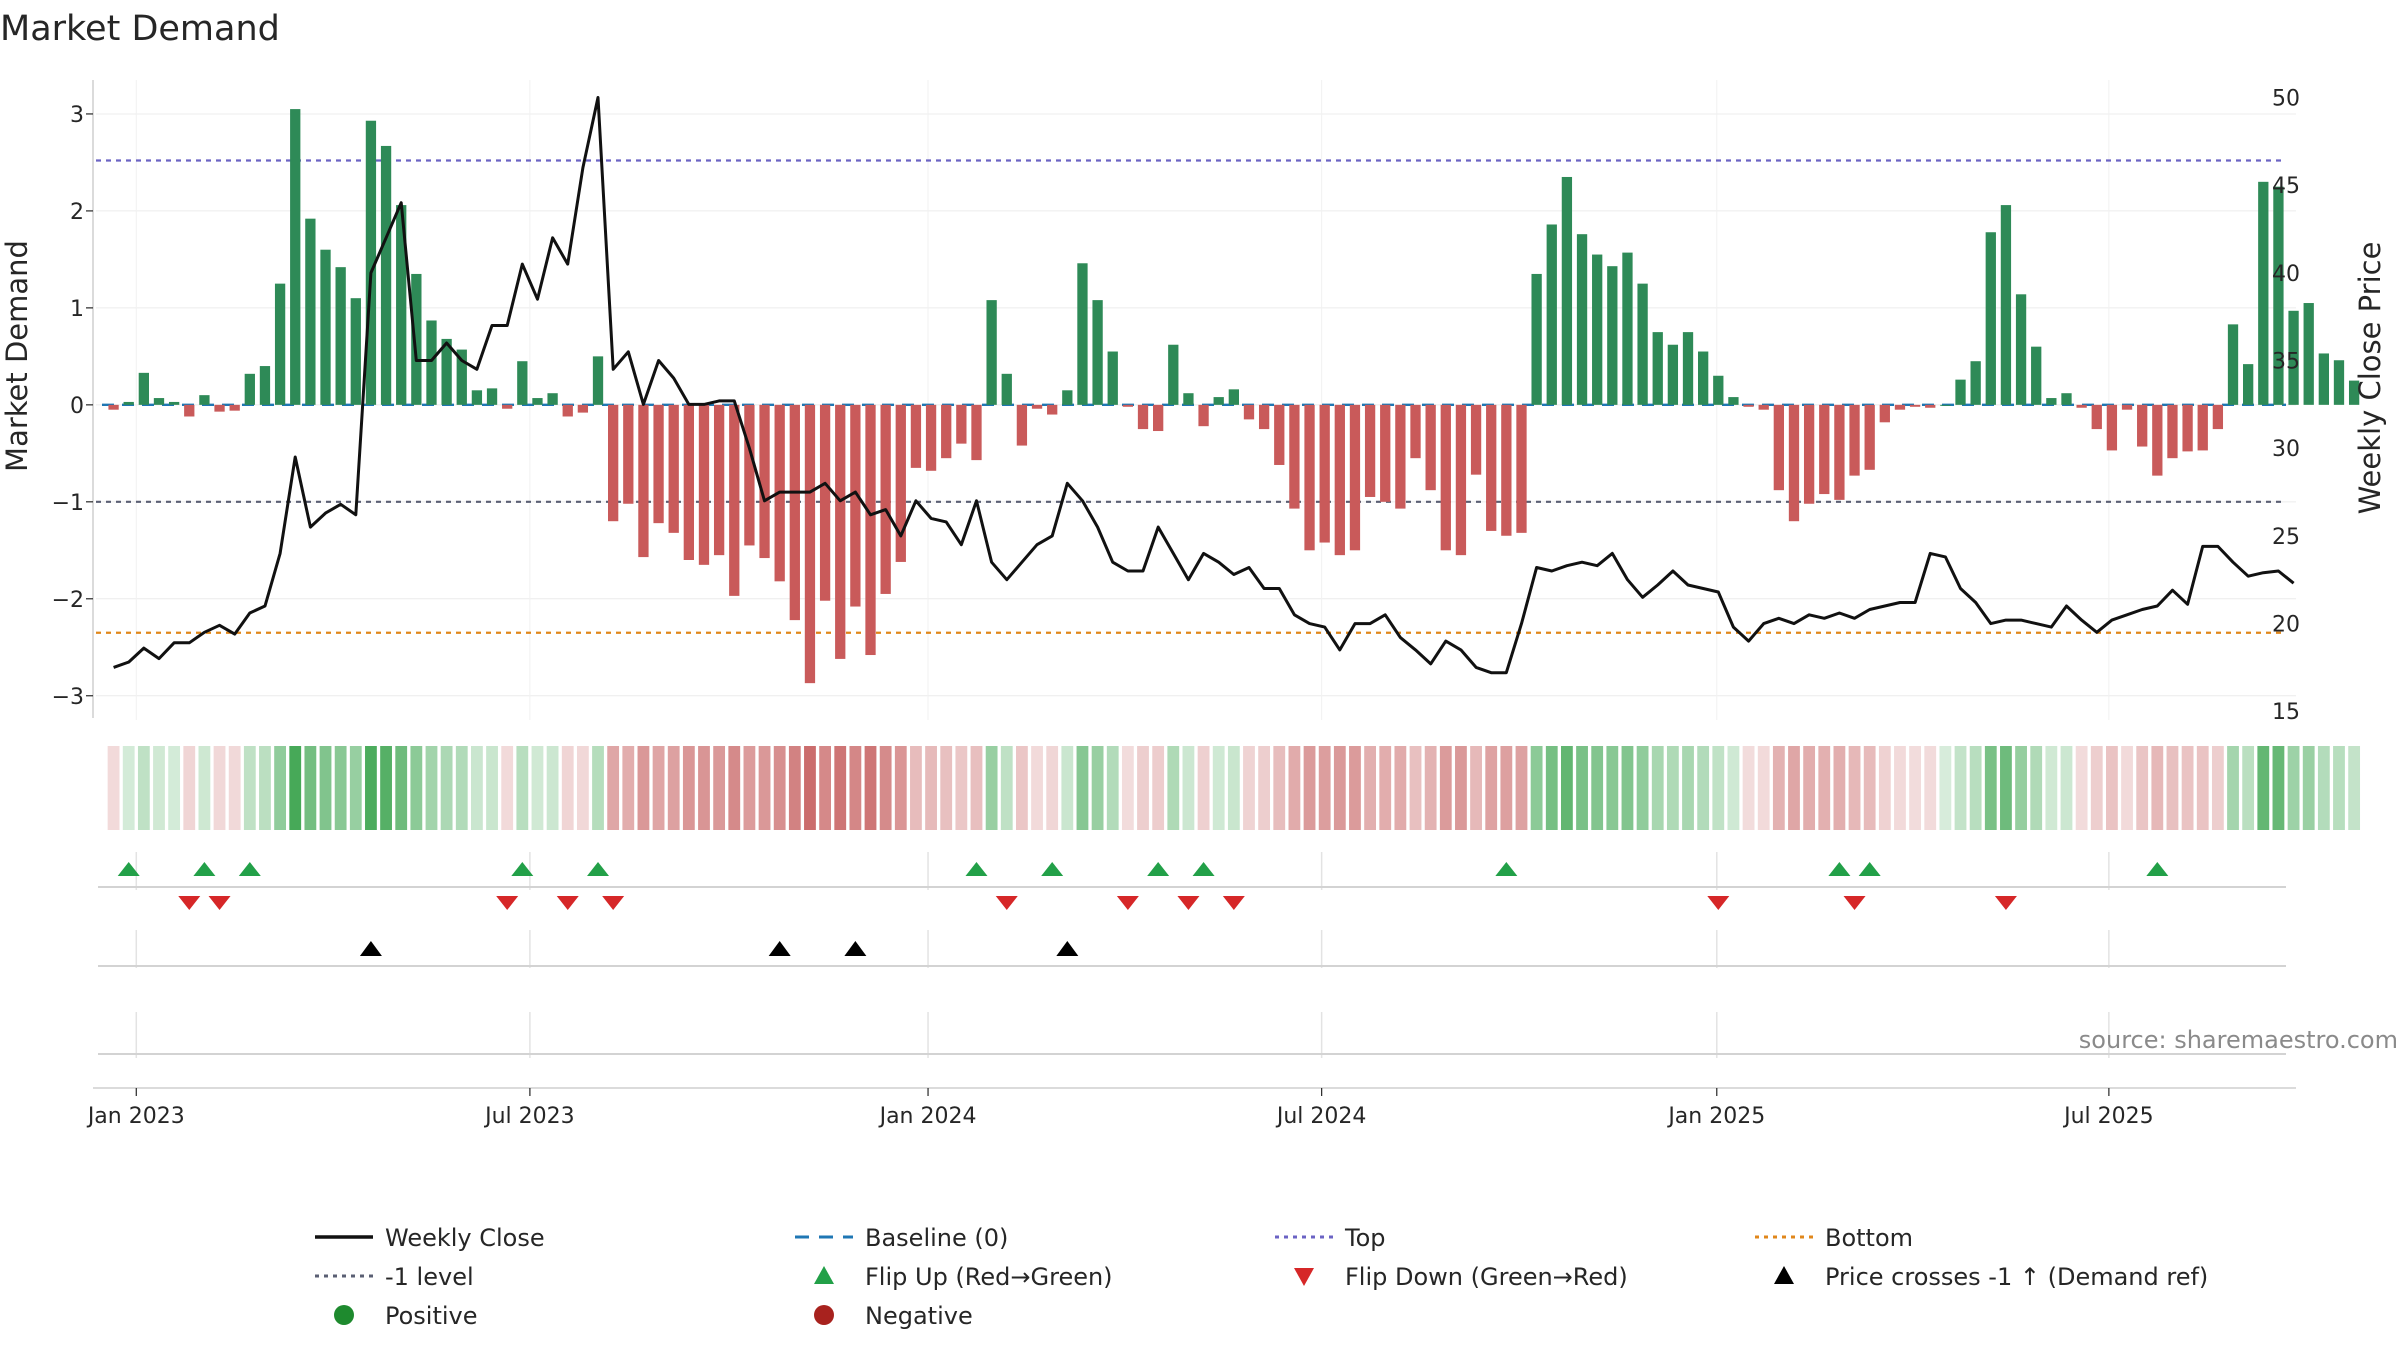 The image size is (2400, 1350). What do you see at coordinates (1192, 886) in the screenshot?
I see `flip-markers` at bounding box center [1192, 886].